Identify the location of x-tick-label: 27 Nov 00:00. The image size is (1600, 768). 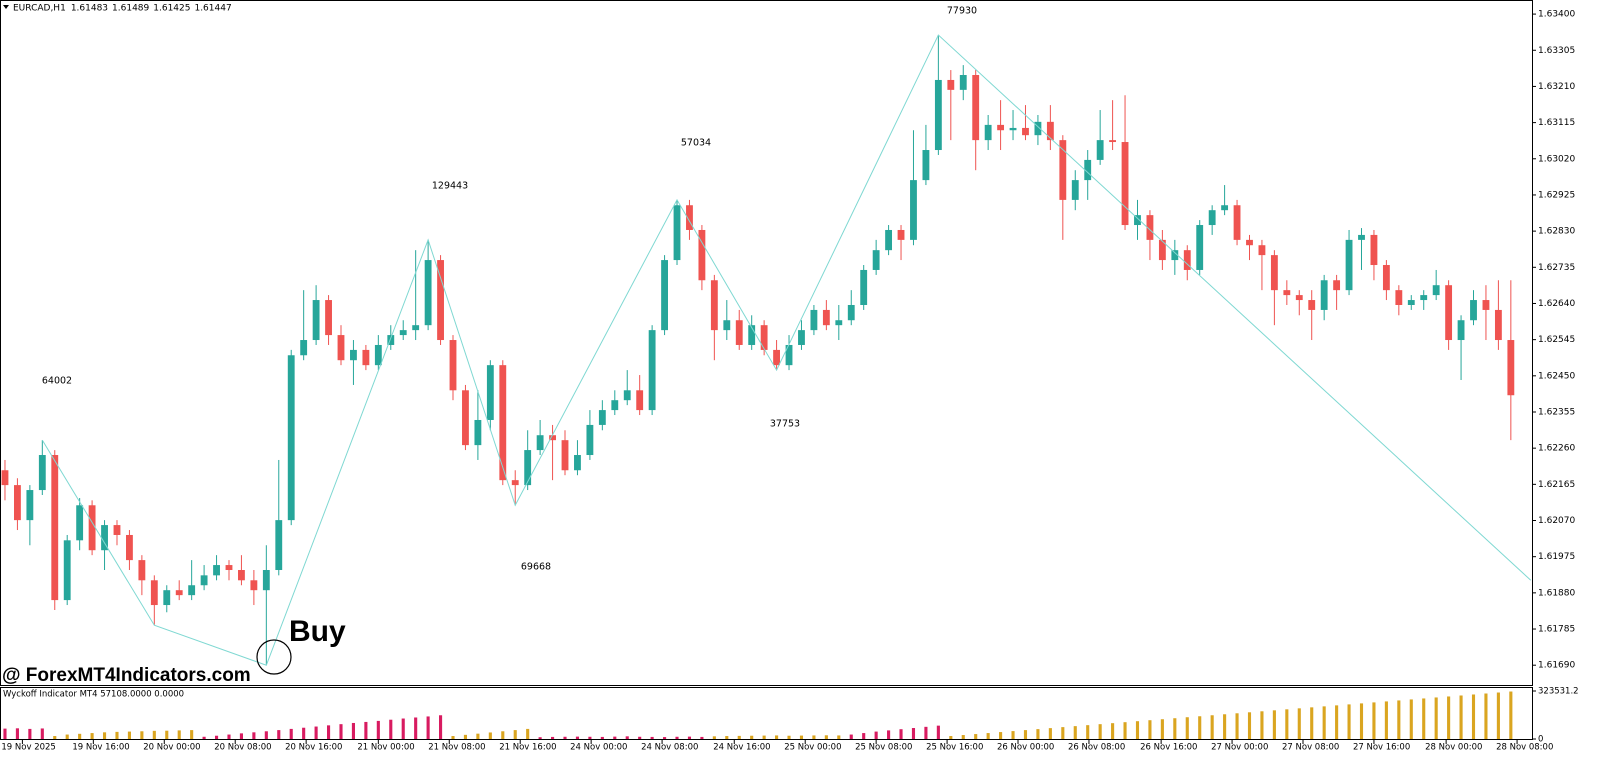
(1239, 748).